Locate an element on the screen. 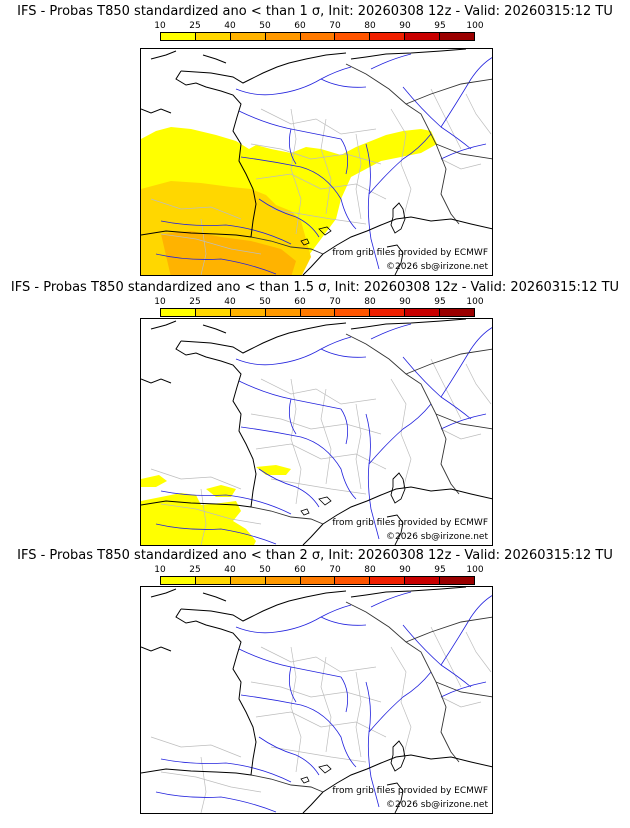  prob-zone-10d is located at coordinates (154, 481).